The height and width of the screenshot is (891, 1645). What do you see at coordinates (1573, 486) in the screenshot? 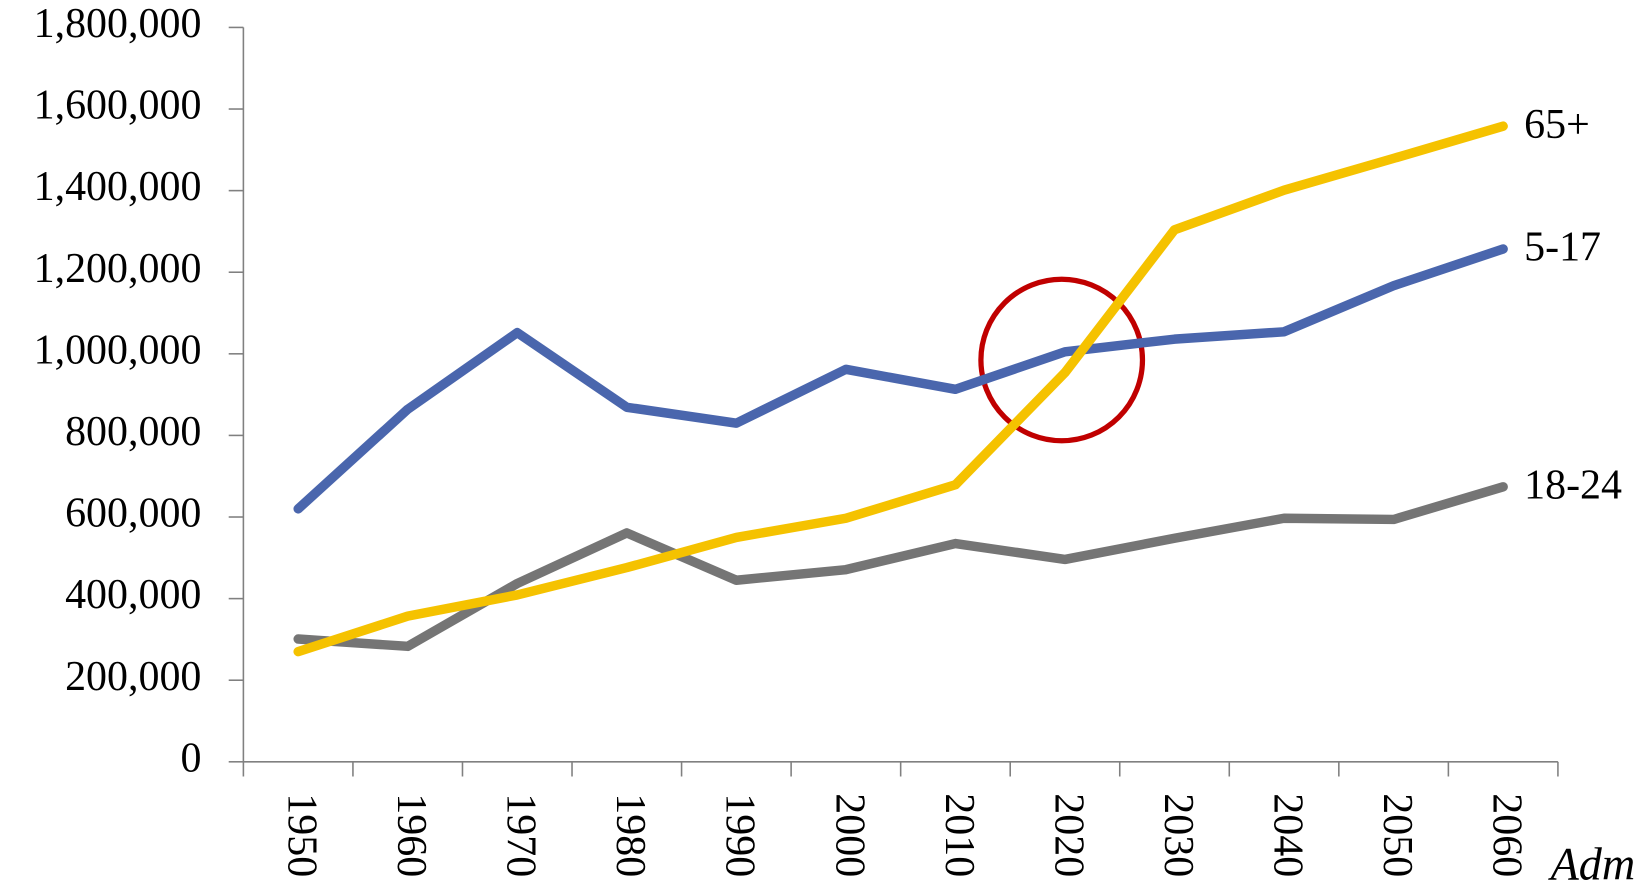
I see `series-label: 18-24` at bounding box center [1573, 486].